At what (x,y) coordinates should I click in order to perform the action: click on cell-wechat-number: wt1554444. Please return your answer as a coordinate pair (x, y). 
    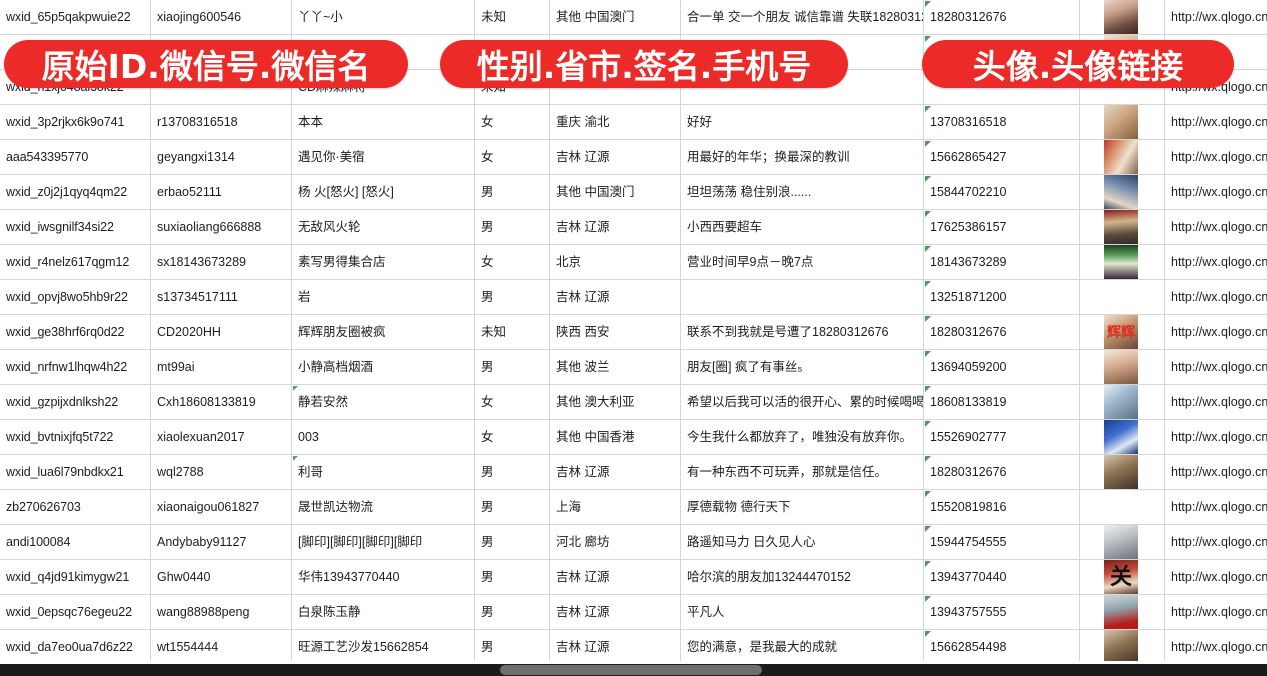
    Looking at the image, I should click on (221, 647).